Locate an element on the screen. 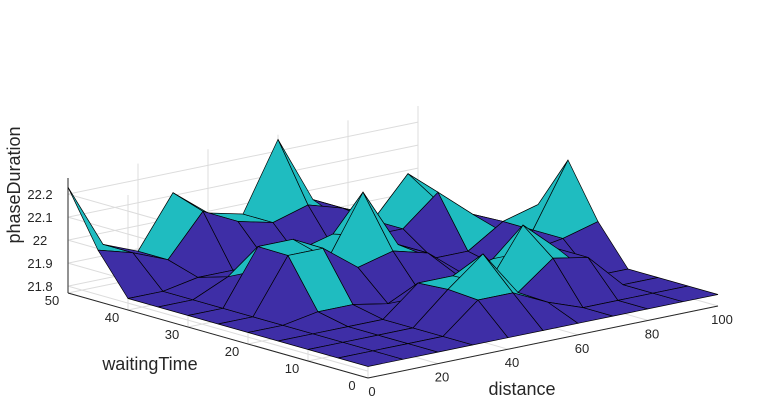  z-tick-label: 22.1 is located at coordinates (39, 217).